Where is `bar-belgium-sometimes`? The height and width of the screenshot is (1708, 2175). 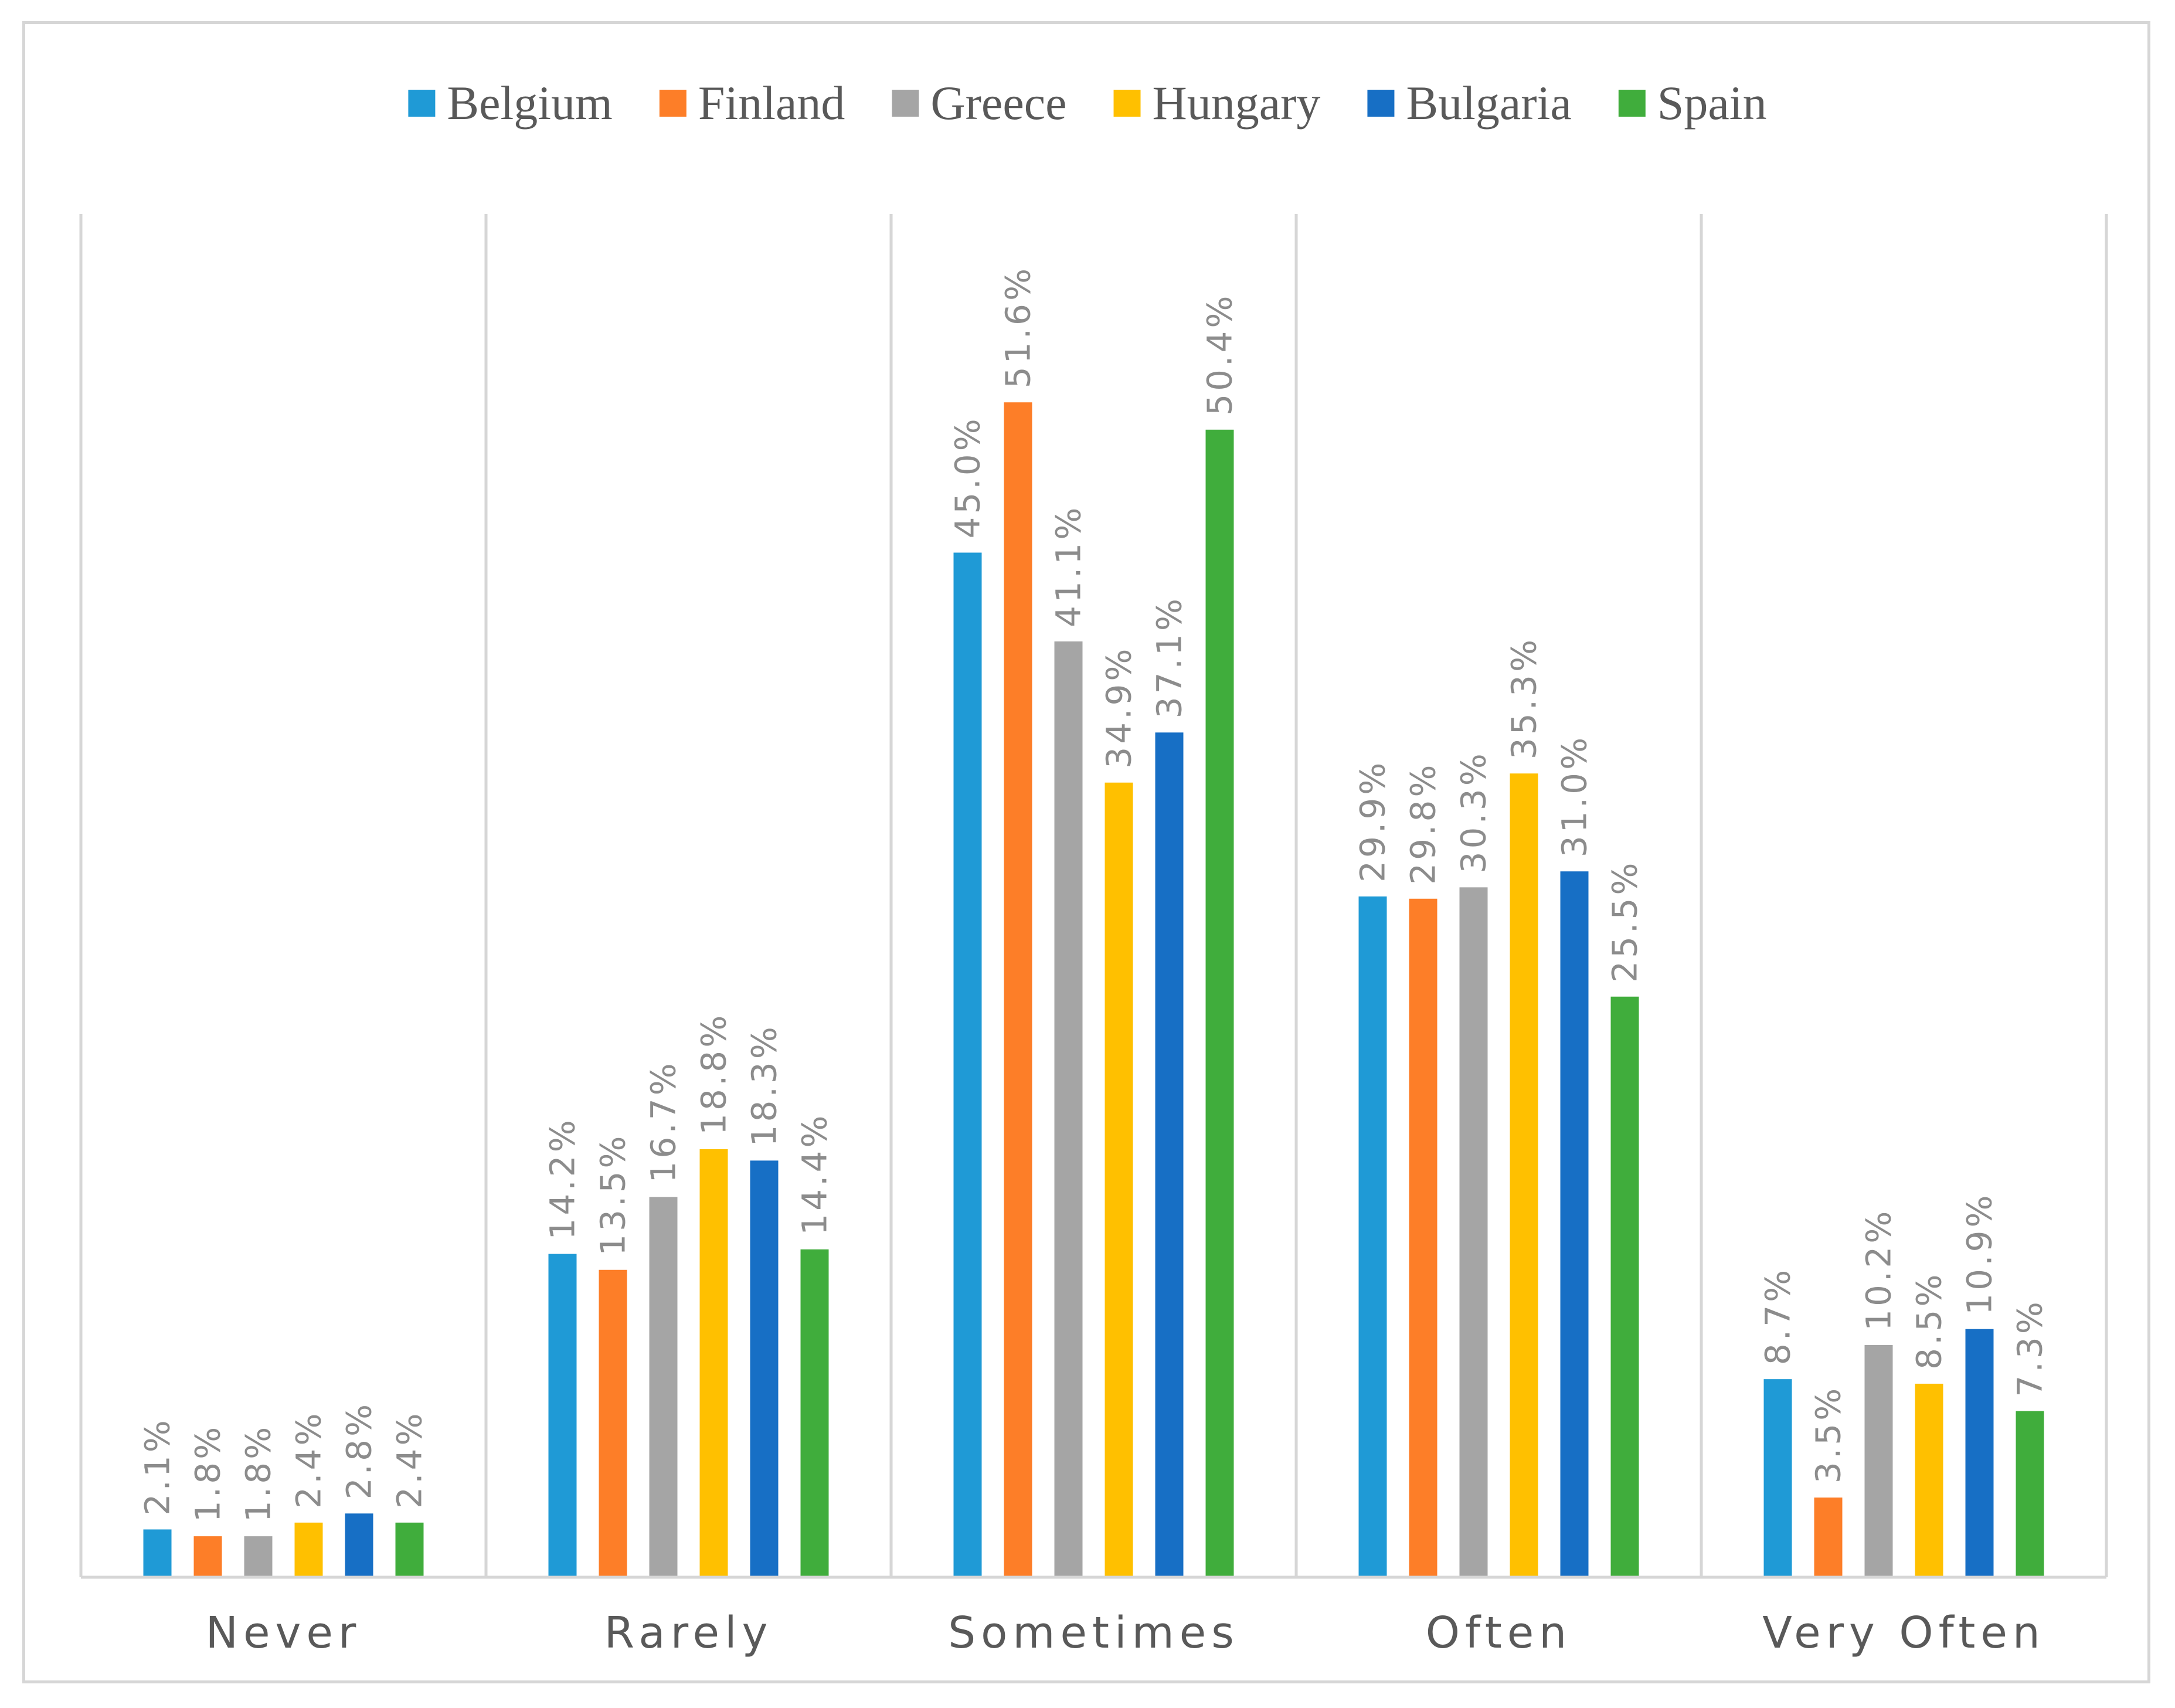 bar-belgium-sometimes is located at coordinates (967, 1064).